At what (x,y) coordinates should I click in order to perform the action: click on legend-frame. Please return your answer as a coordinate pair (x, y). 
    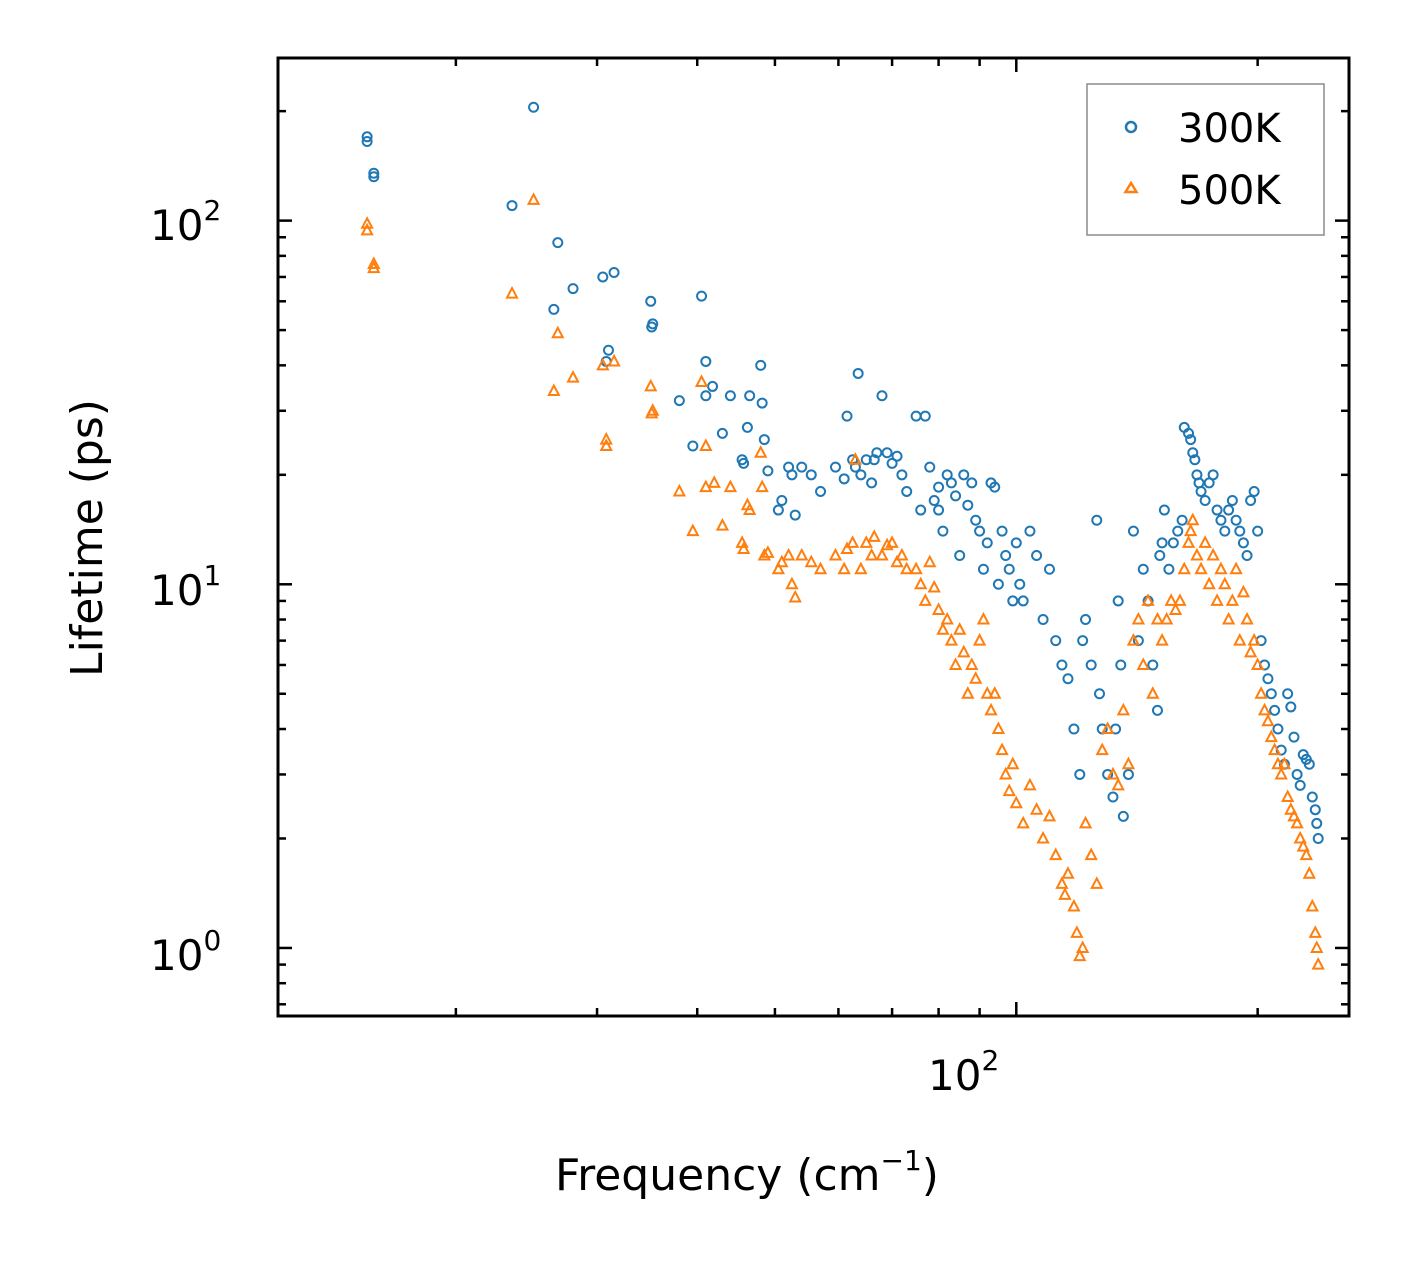
    Looking at the image, I should click on (1205, 159).